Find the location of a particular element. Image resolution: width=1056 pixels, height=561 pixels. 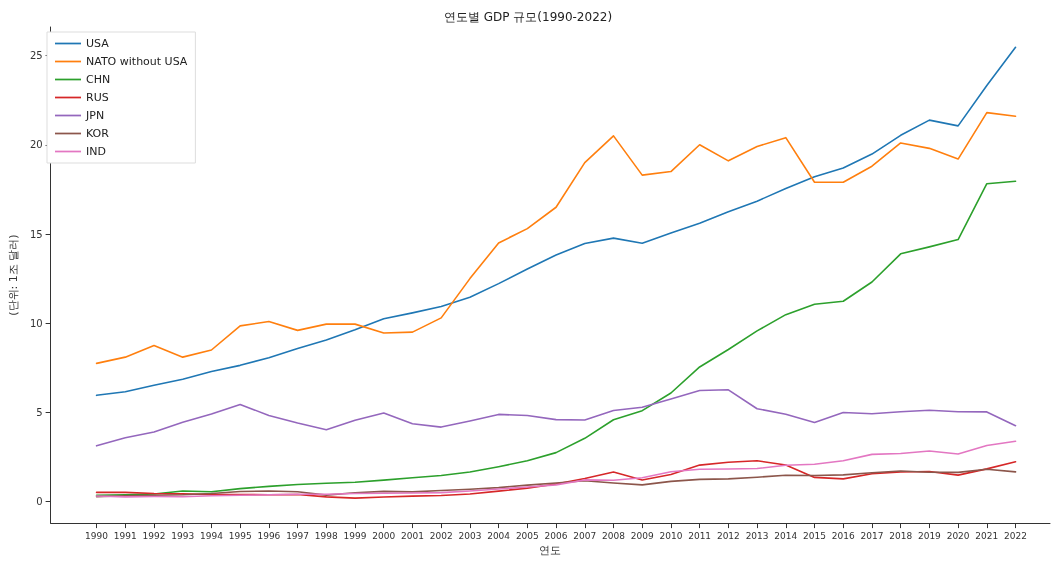

y-tick-label: 0 is located at coordinates (39, 502).